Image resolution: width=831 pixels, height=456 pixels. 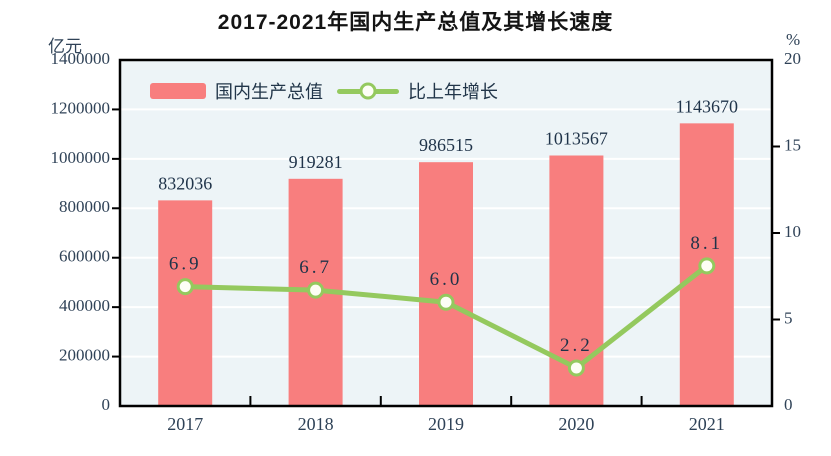 I want to click on bar-value-label: 919281, so click(x=316, y=162).